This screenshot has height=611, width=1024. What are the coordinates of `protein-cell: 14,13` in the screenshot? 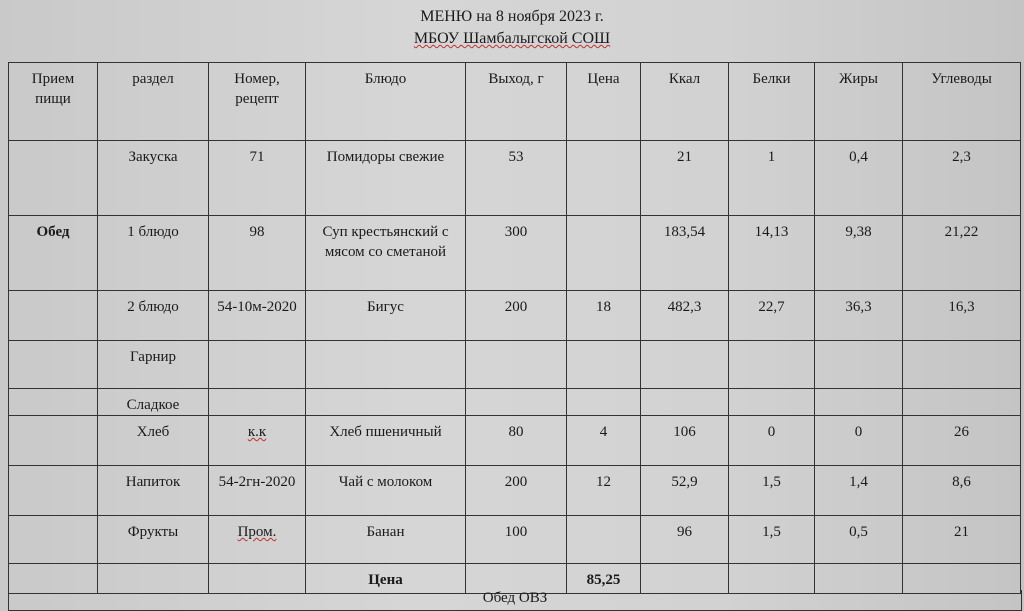 It's located at (771, 253).